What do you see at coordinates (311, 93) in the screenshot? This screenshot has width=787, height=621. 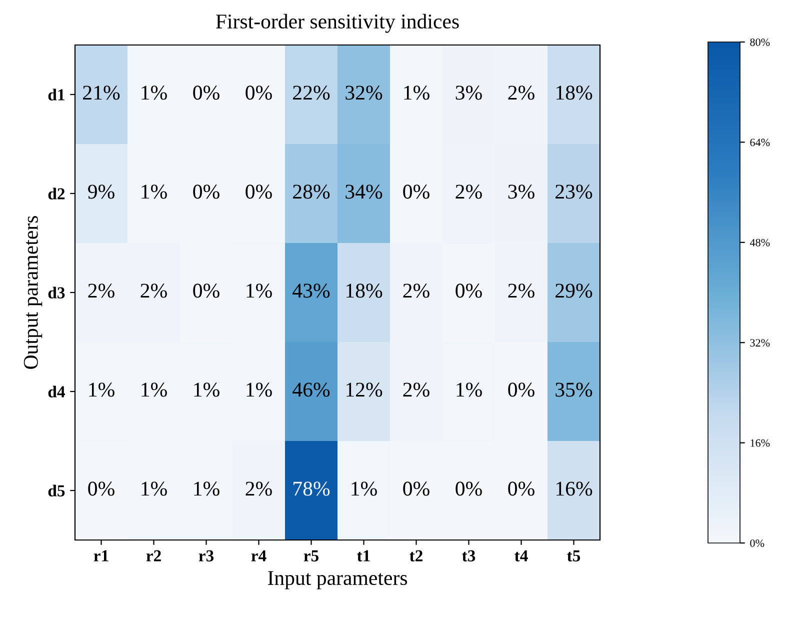 I see `data-label: 22%` at bounding box center [311, 93].